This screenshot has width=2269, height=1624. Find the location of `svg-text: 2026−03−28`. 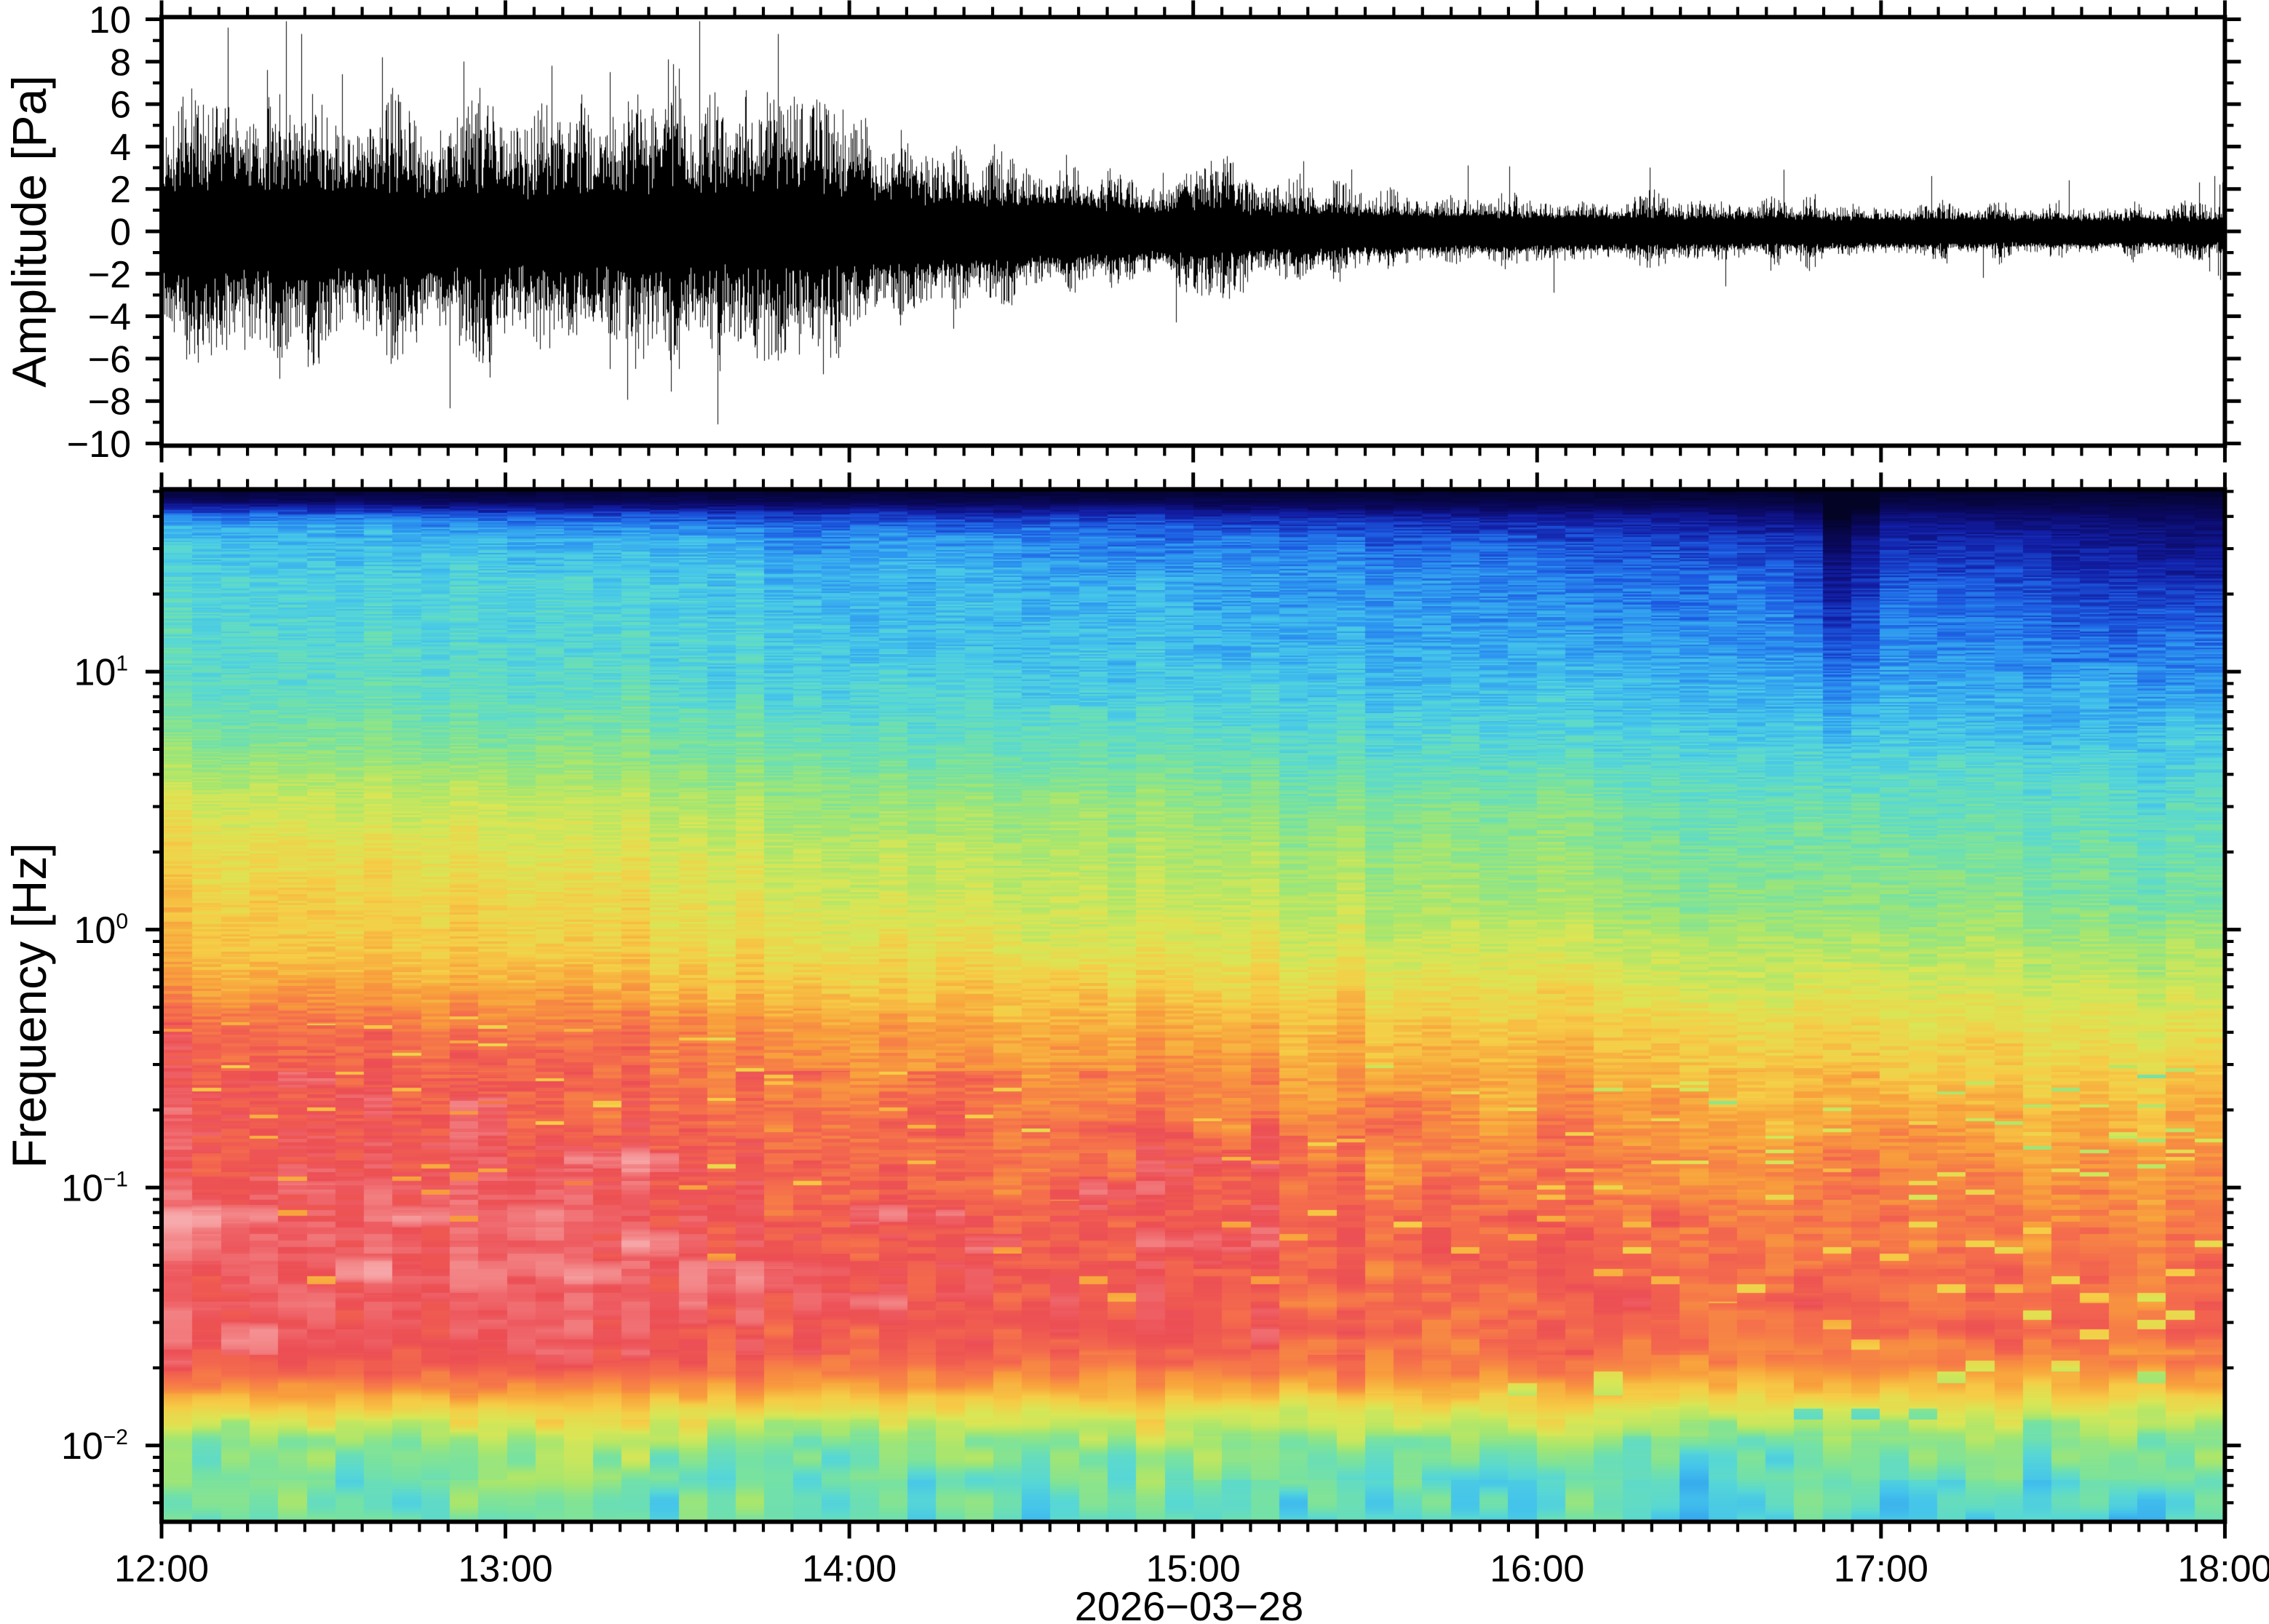

svg-text: 2026−03−28 is located at coordinates (1189, 1603).